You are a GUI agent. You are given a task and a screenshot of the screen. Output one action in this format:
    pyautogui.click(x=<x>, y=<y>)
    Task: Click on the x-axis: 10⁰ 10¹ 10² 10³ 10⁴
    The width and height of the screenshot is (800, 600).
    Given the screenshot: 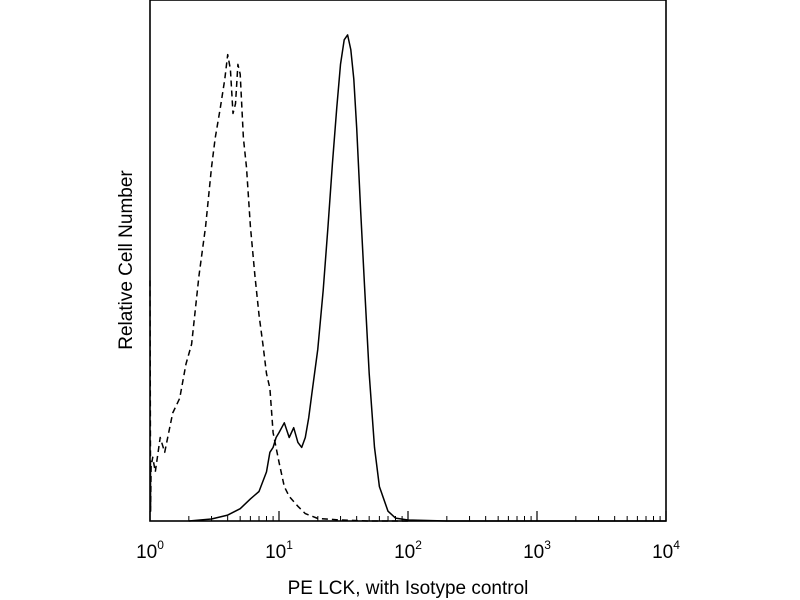 What is the action you would take?
    pyautogui.click(x=408, y=537)
    